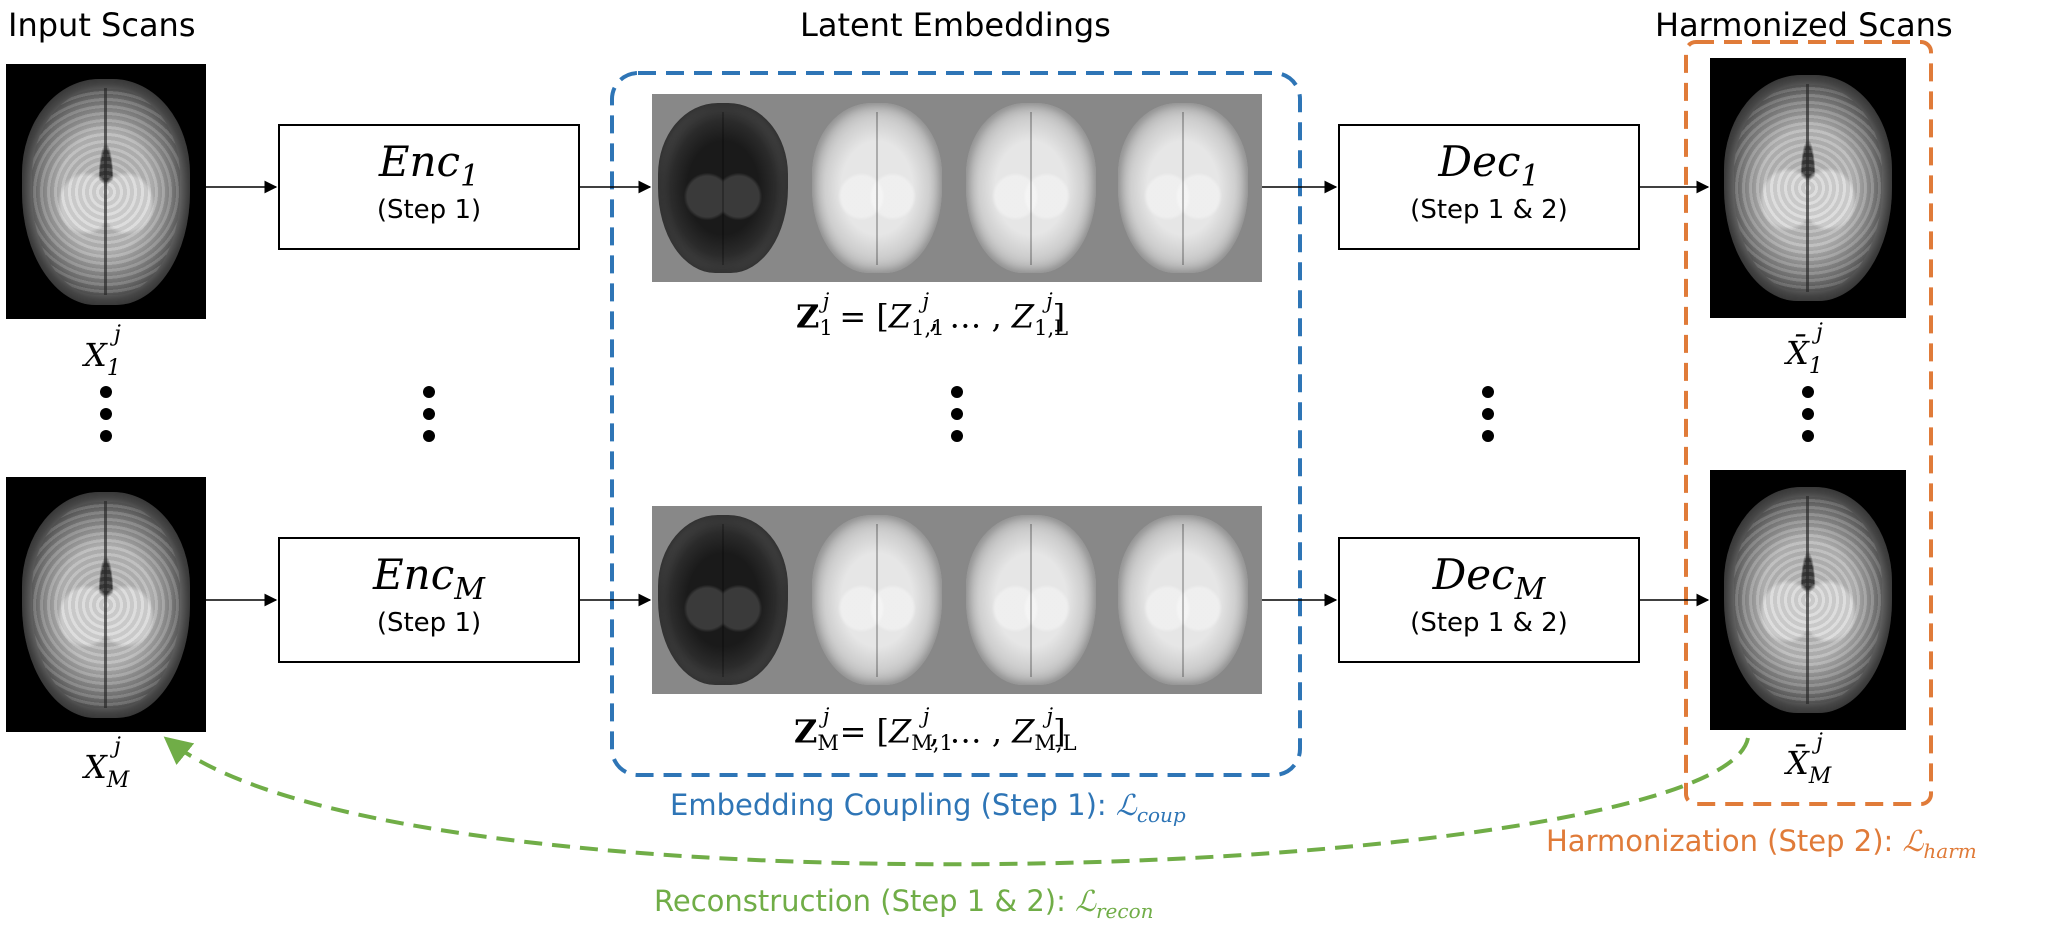 The image size is (2062, 932). Describe the element at coordinates (957, 600) in the screenshot. I see `latent-embedding-strip-m` at that location.